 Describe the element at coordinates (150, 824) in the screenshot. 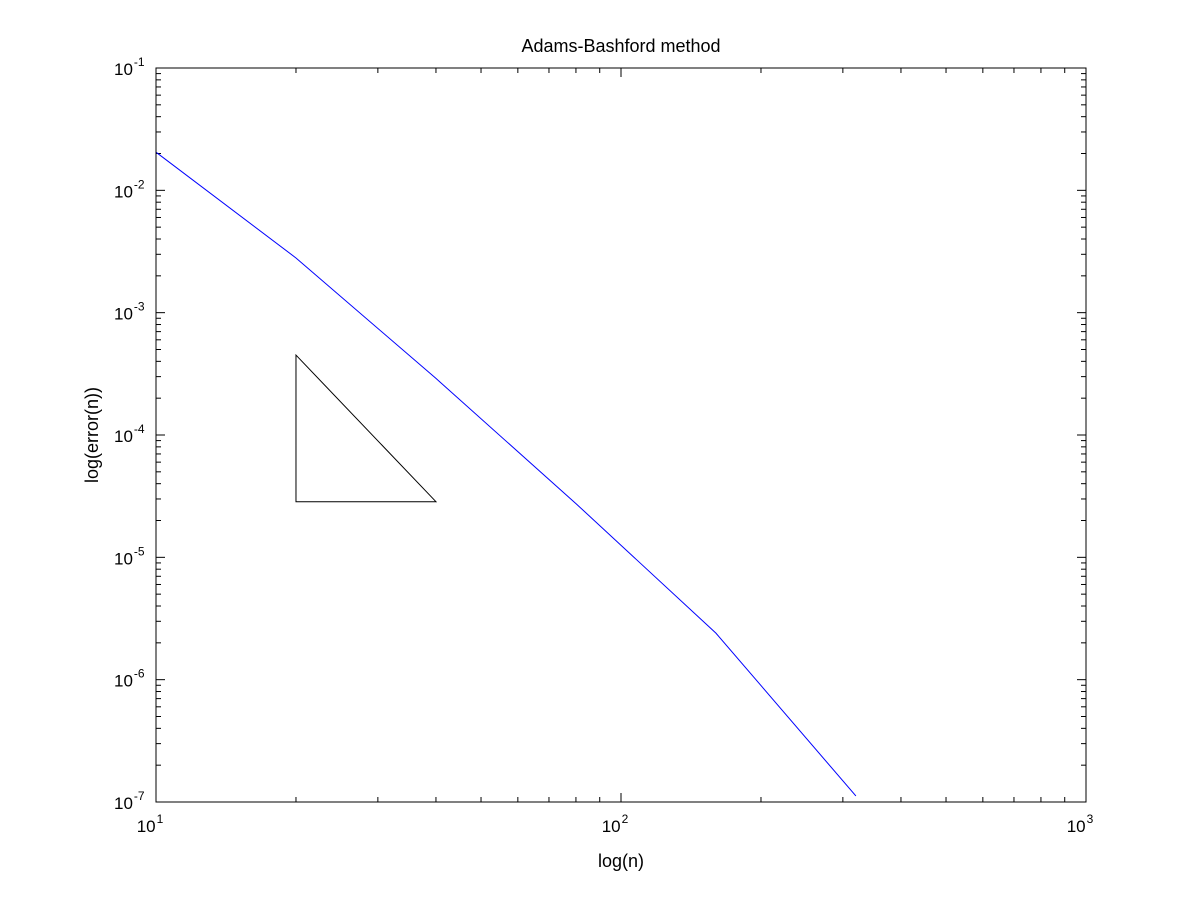

I see `x-tick-label: 10¹` at that location.